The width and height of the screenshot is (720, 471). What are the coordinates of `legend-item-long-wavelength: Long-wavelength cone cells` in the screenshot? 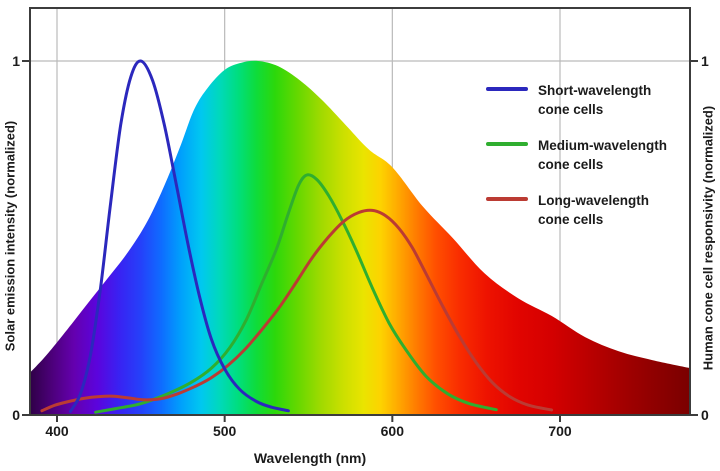 It's located at (576, 210).